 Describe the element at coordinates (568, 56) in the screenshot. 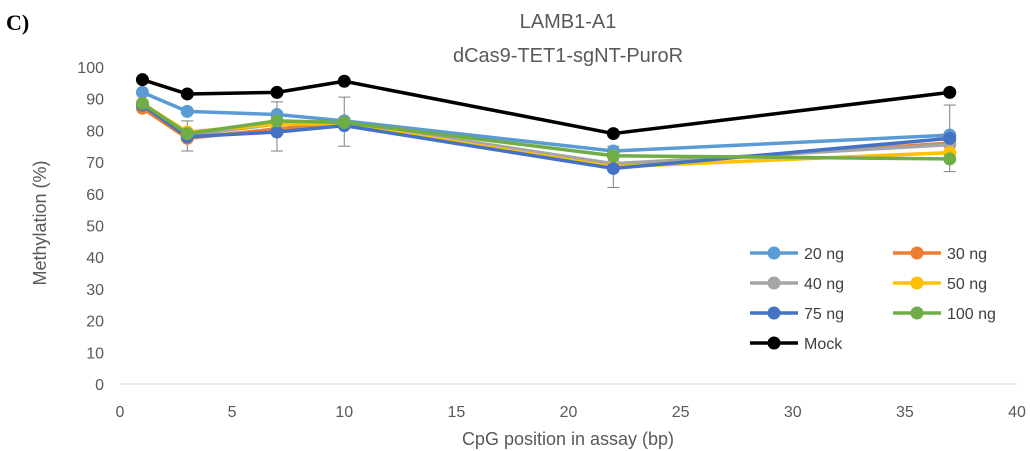

I see `chart-subtitle: dCas9-TET1-sgNT-PuroR` at that location.